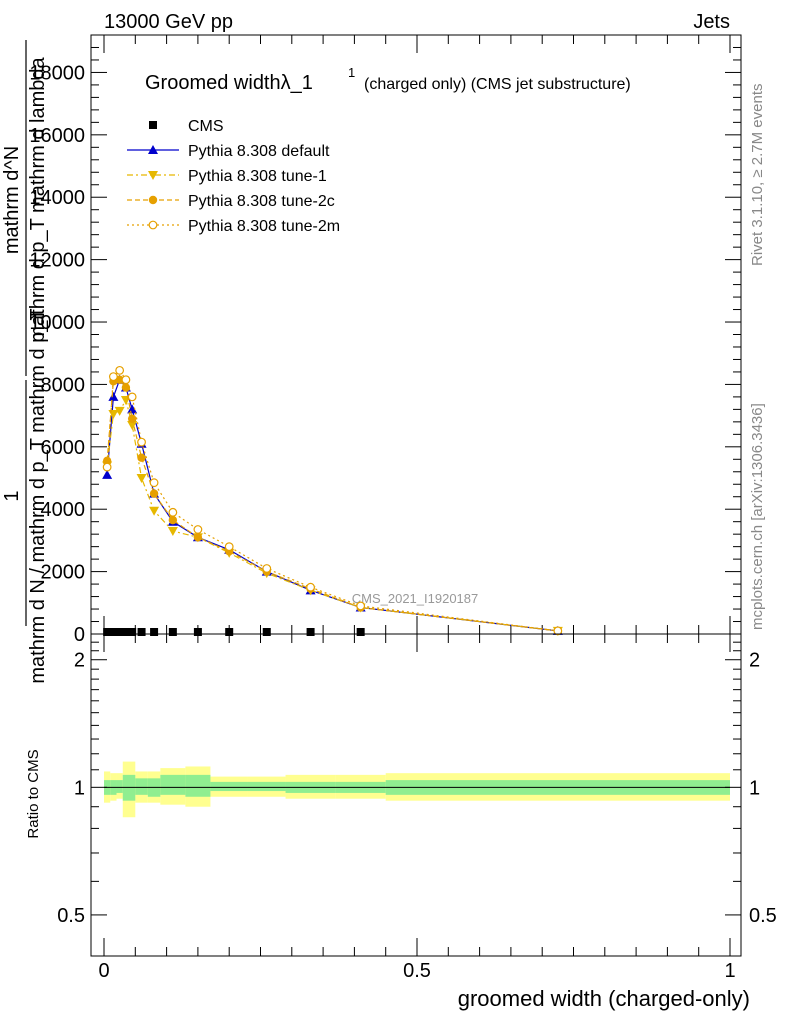 The image size is (786, 1024). What do you see at coordinates (261, 201) in the screenshot?
I see `legend-label: Pythia 8.308 tune-2c` at bounding box center [261, 201].